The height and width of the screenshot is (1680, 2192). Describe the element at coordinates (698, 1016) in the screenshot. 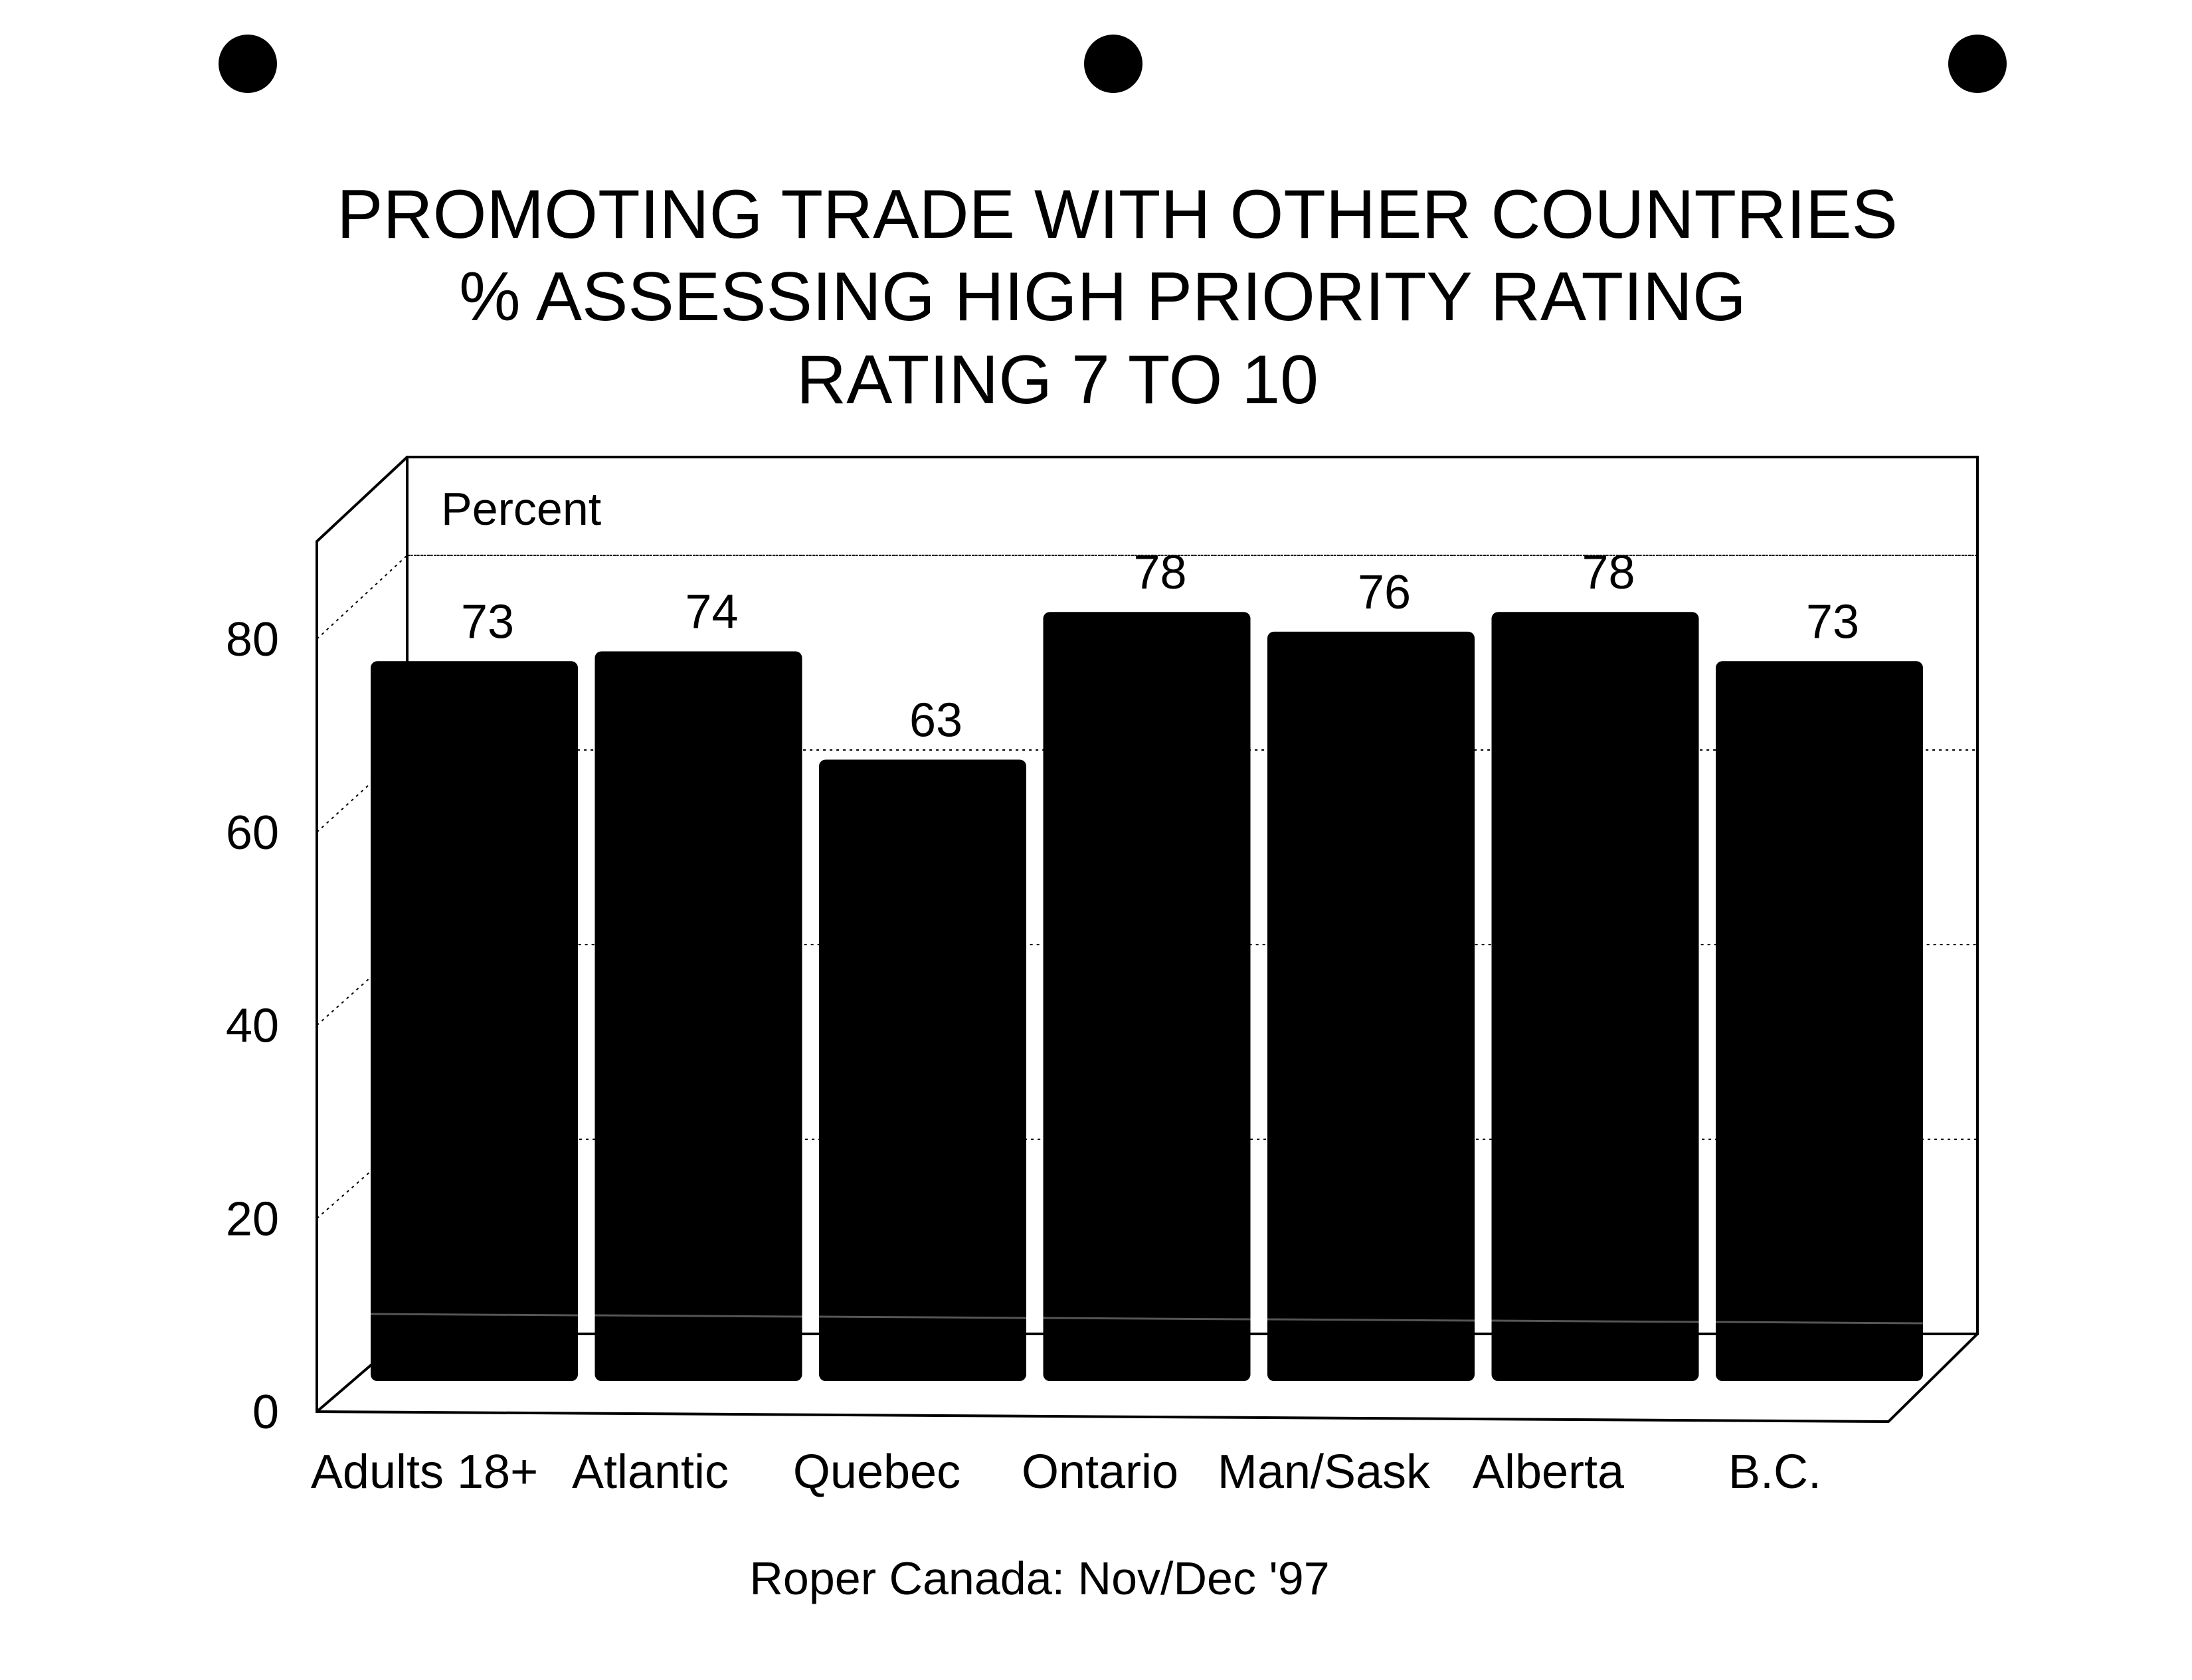

I see `bar-atlantic` at that location.